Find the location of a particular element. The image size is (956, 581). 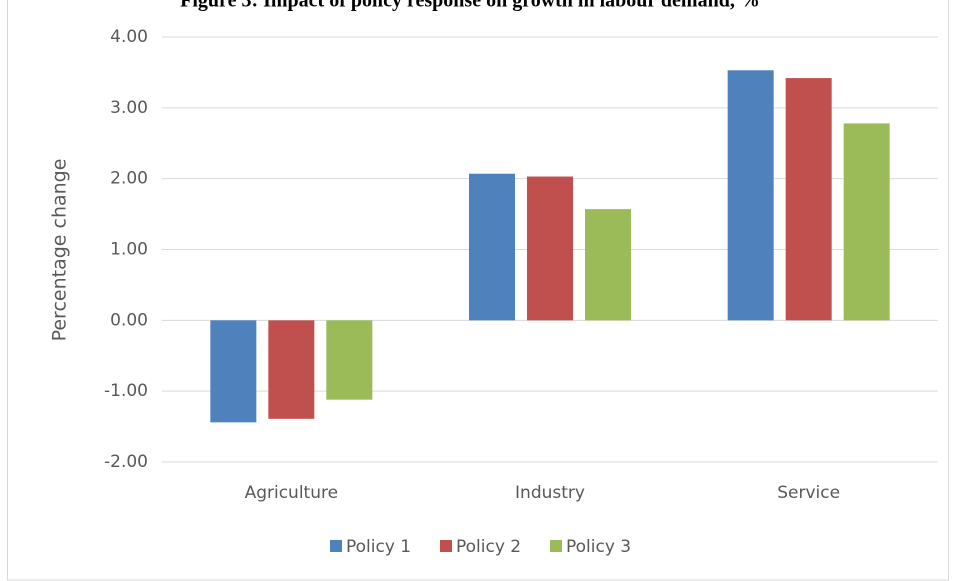

y-tick-label: 2.00 is located at coordinates (129, 179).